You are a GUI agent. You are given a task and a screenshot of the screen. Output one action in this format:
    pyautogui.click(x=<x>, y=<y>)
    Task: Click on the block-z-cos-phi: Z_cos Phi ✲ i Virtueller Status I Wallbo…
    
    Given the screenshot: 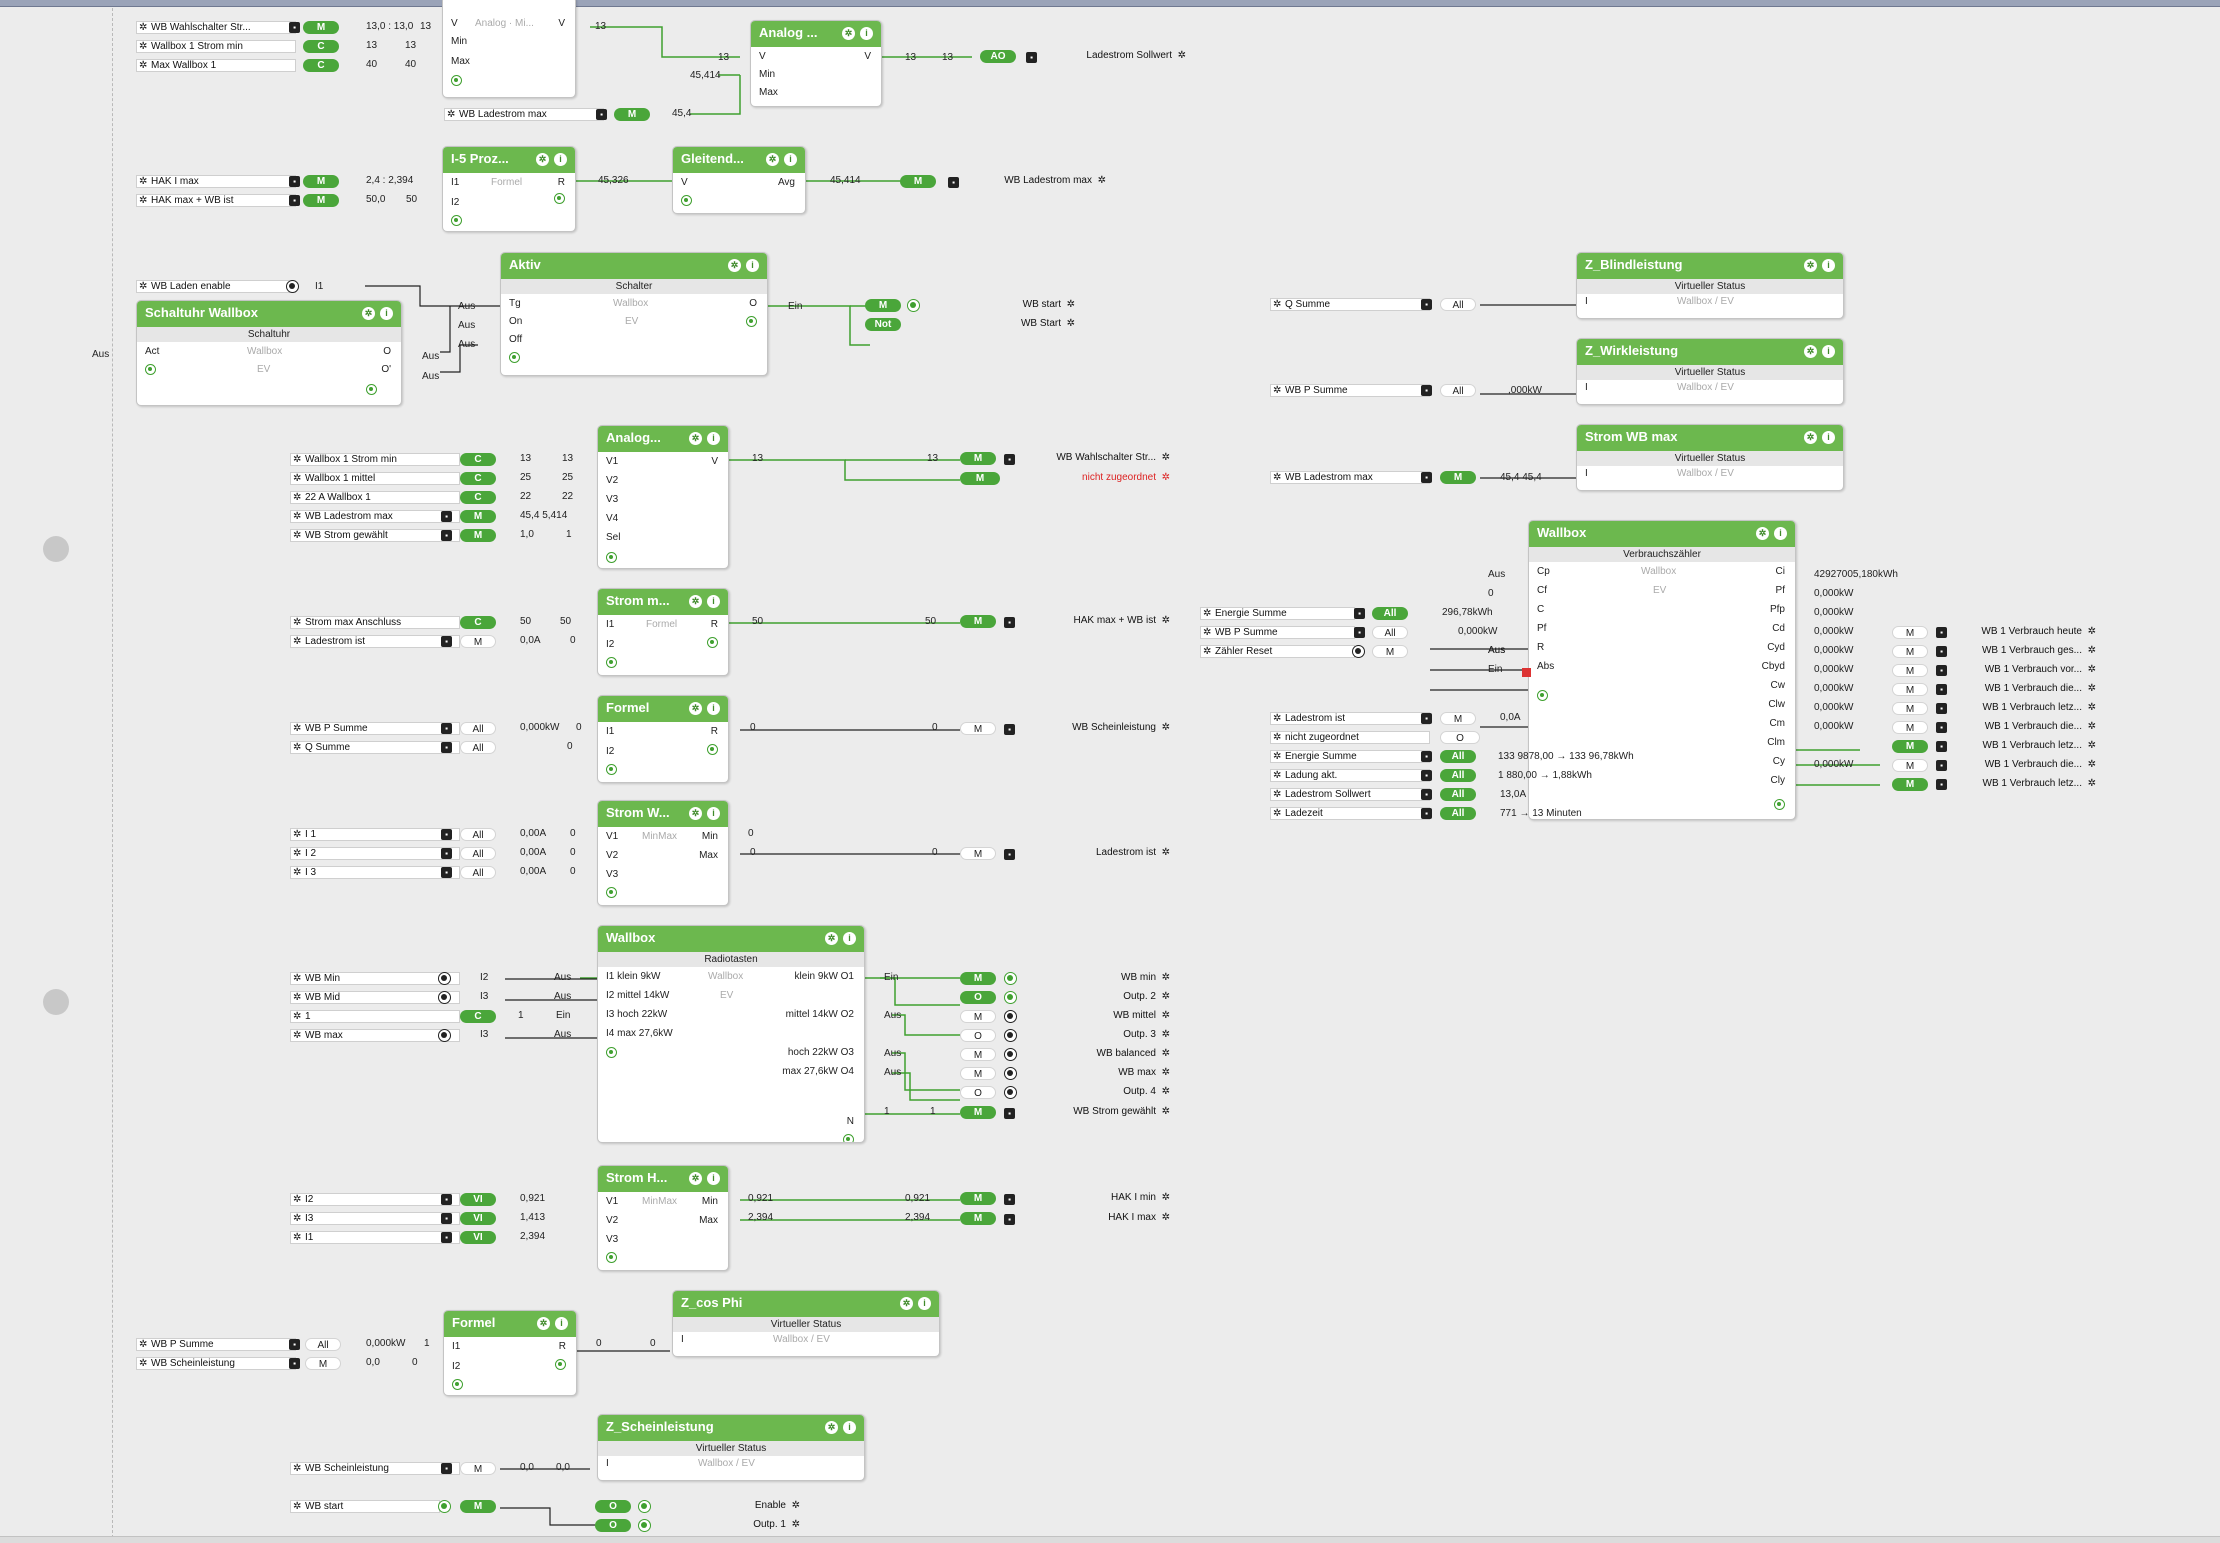 What is the action you would take?
    pyautogui.click(x=806, y=1323)
    